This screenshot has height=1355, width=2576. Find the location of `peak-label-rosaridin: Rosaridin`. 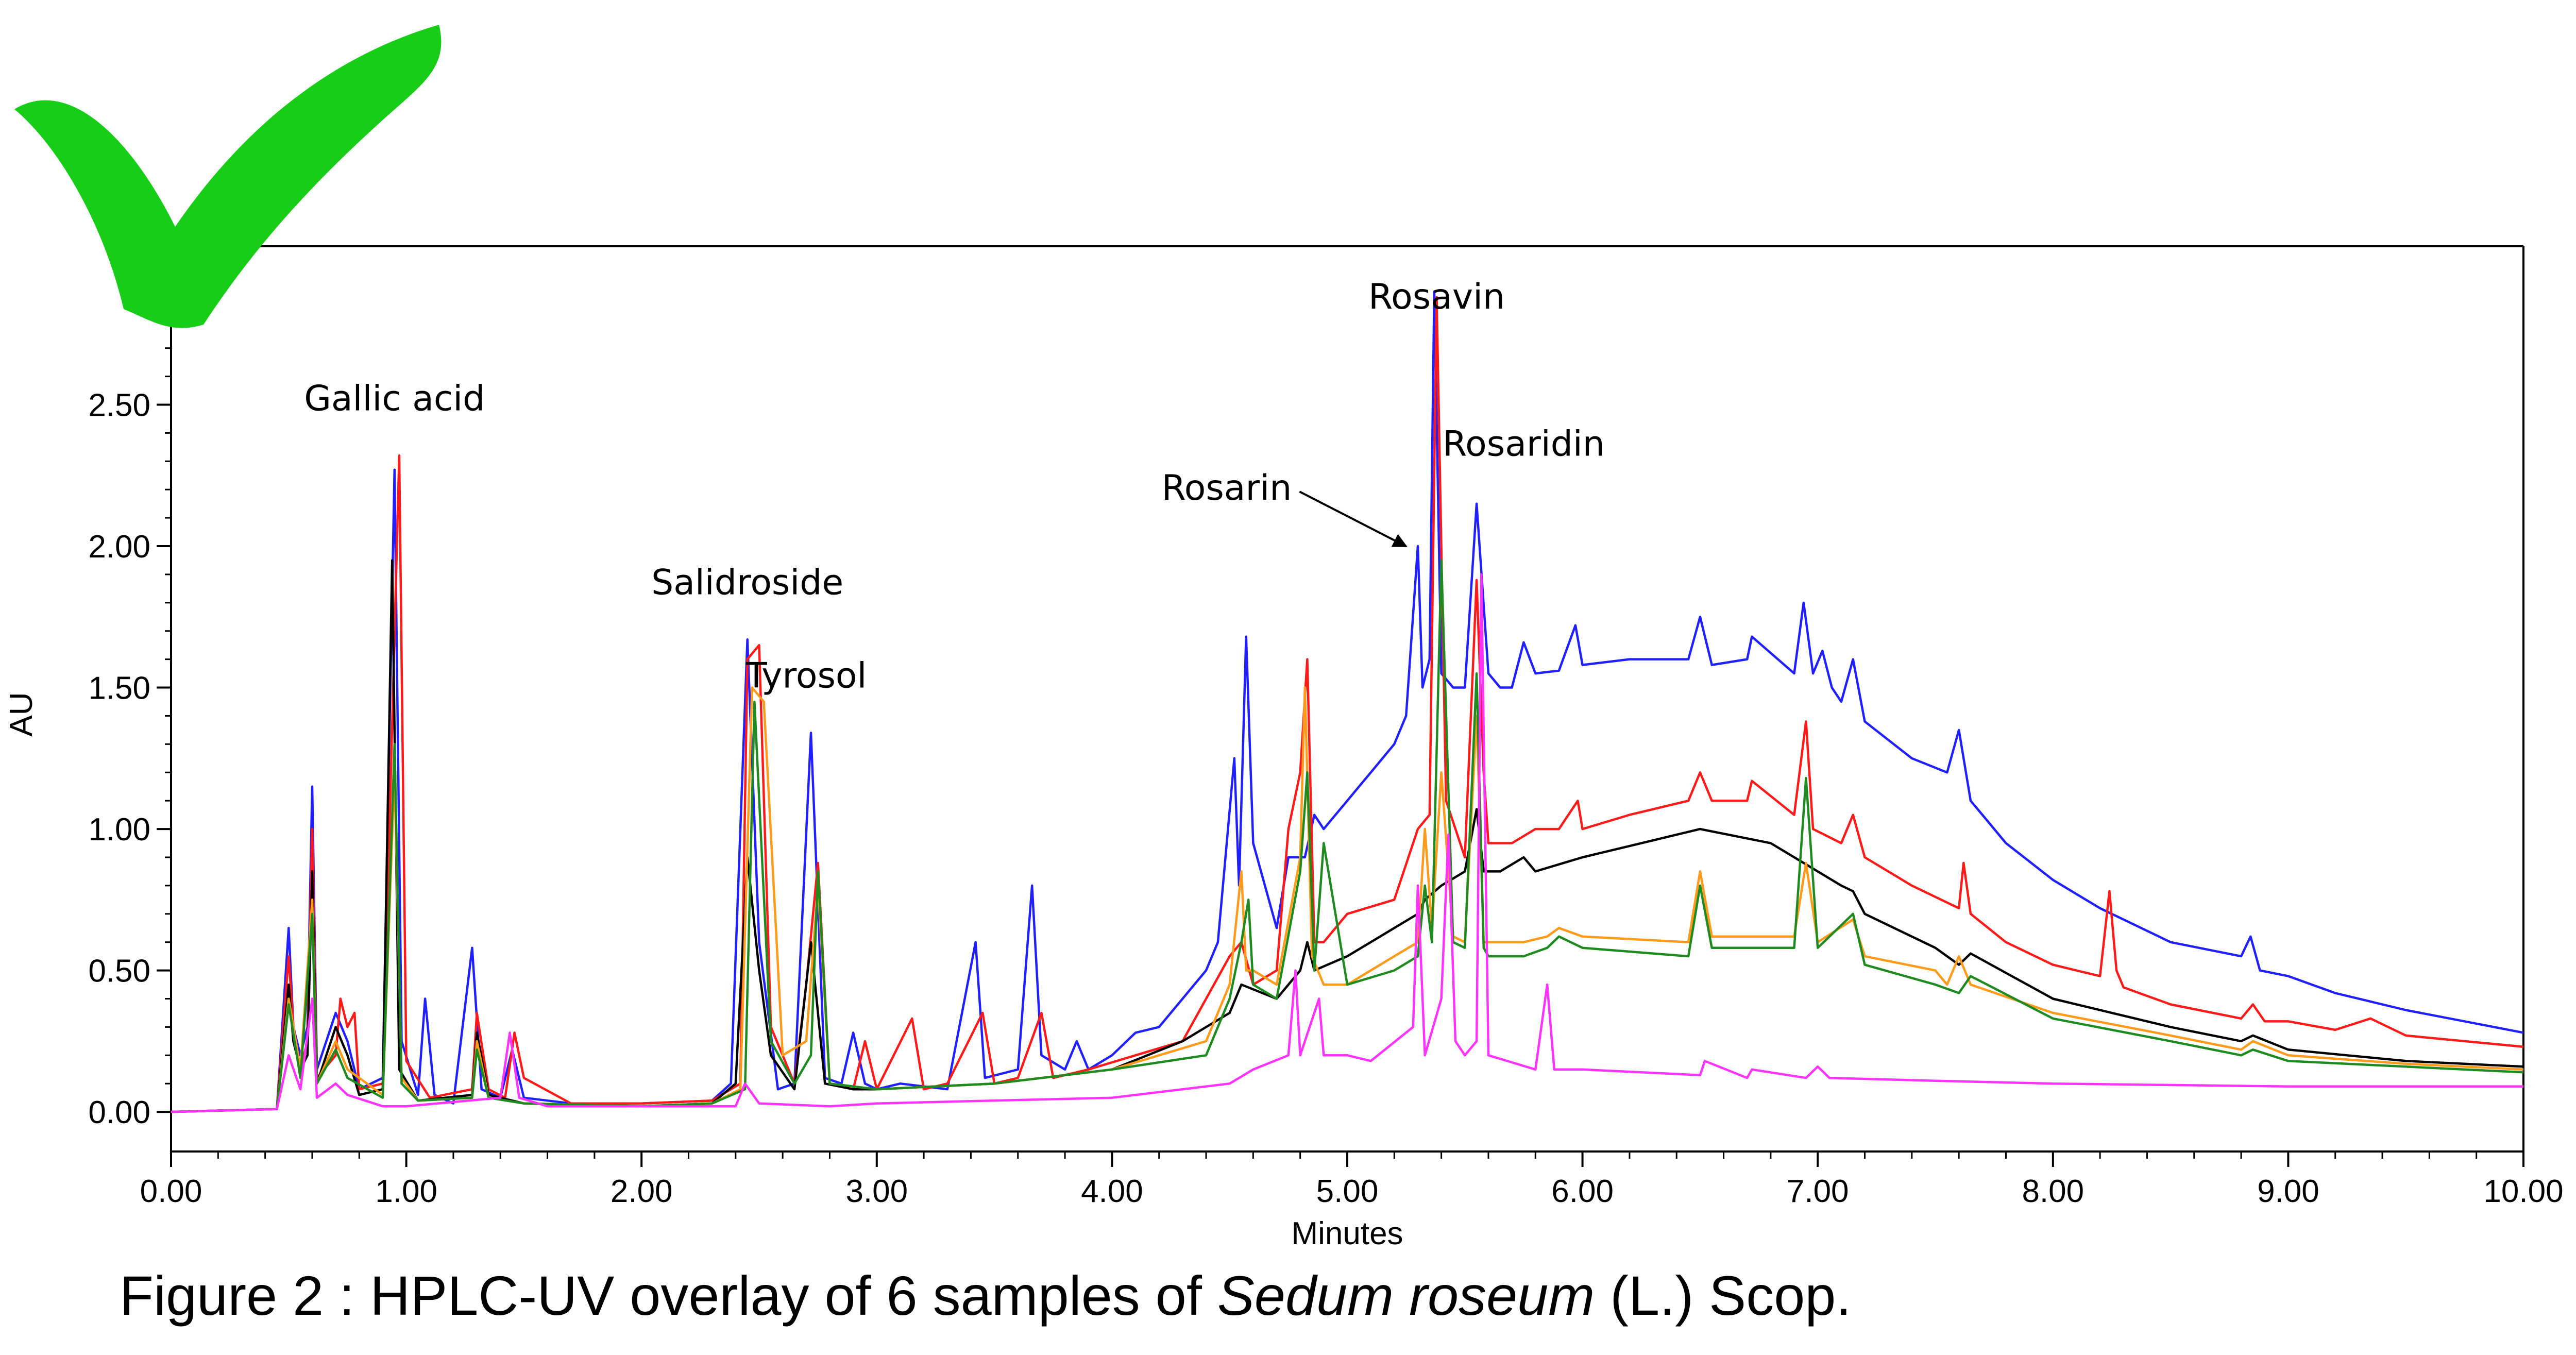

peak-label-rosaridin: Rosaridin is located at coordinates (1524, 444).